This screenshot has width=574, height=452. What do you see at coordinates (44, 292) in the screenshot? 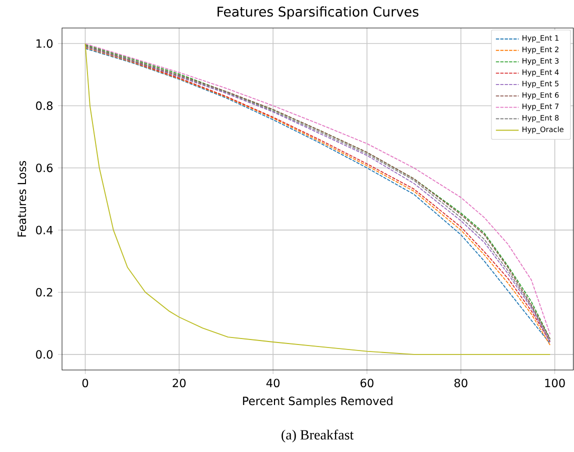
I see `y-tick-label: 0.2` at bounding box center [44, 292].